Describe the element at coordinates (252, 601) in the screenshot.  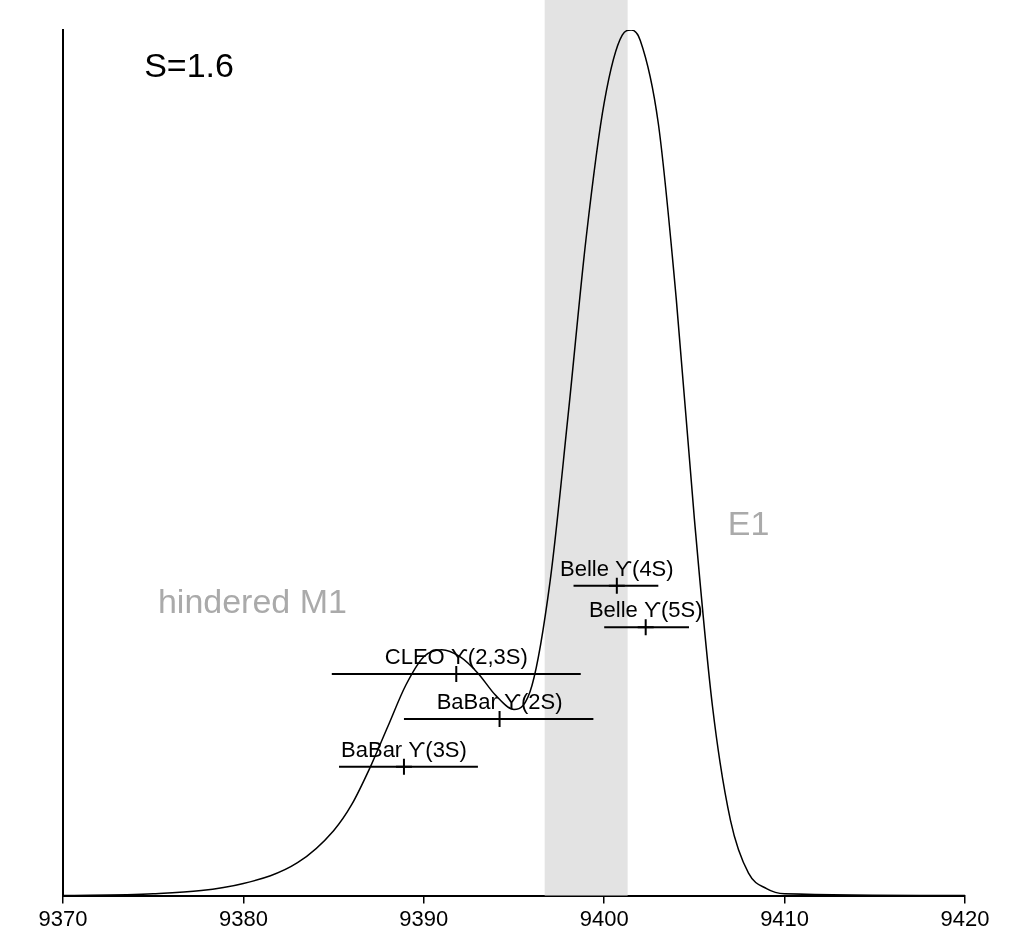
I see `annotation: hindered M1` at that location.